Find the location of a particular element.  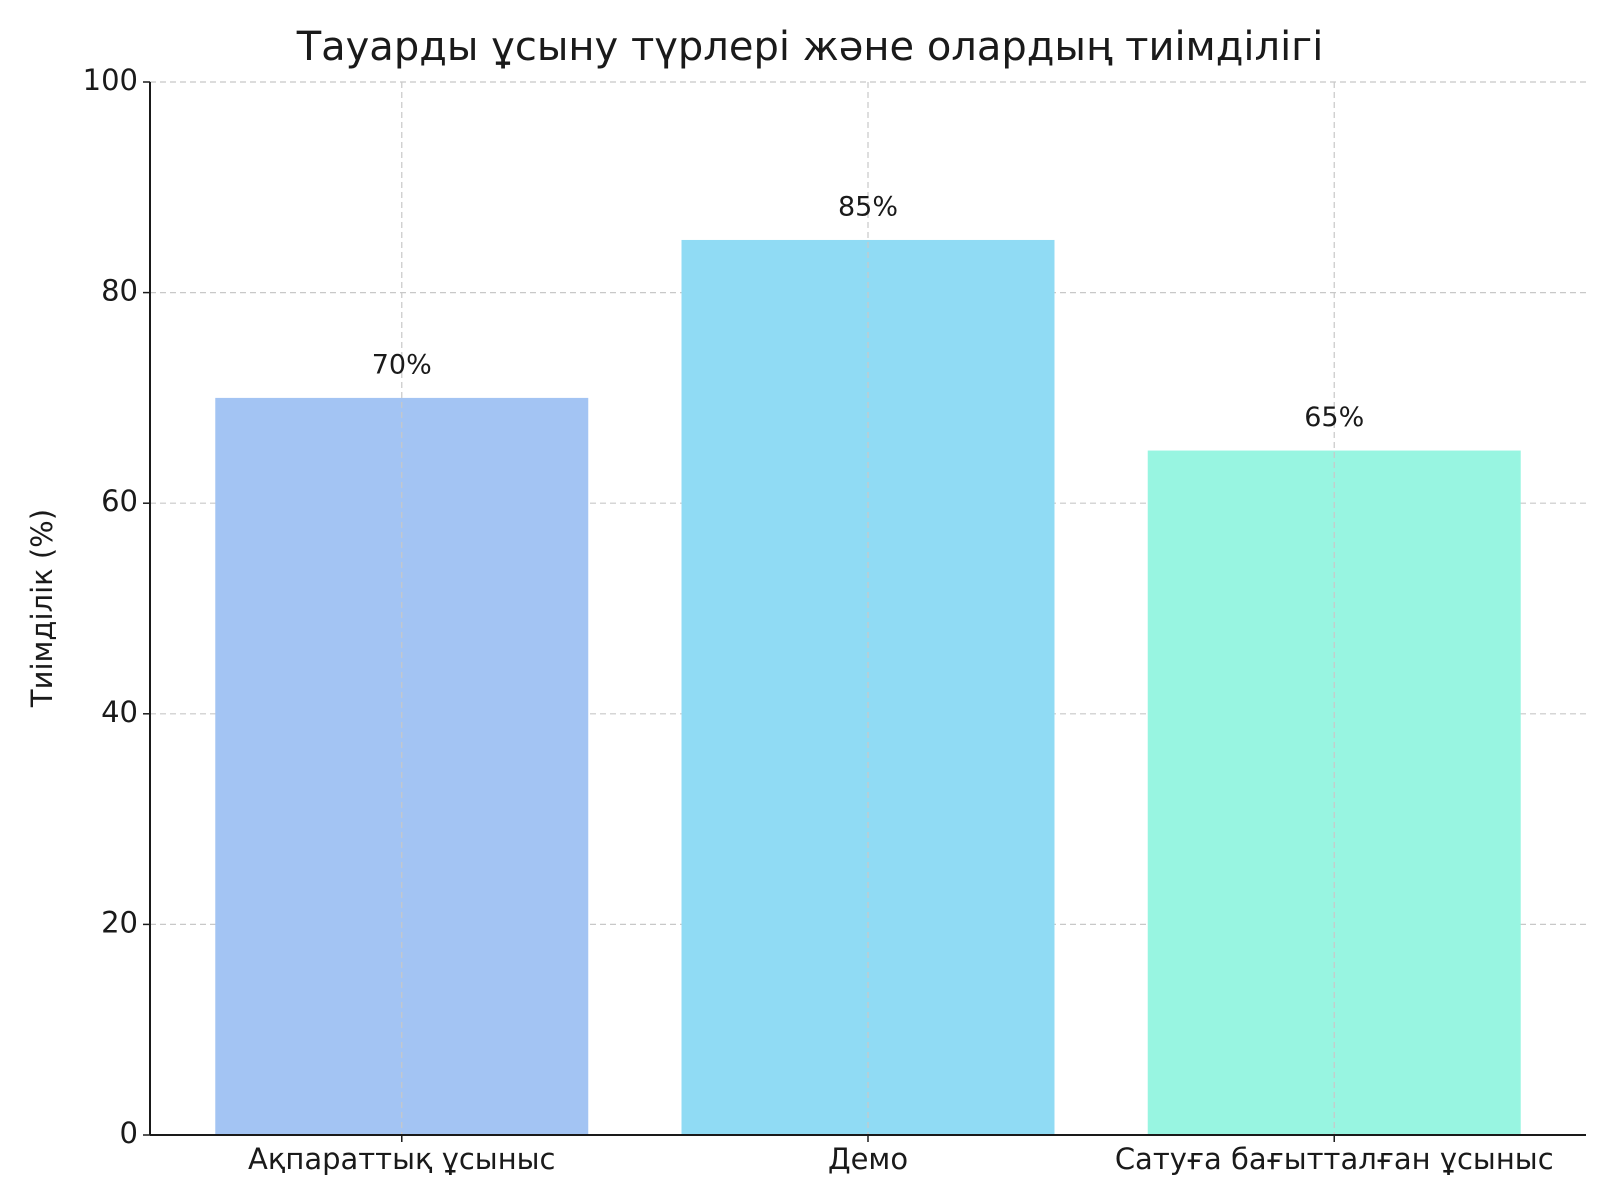

y-tick-label: 80 is located at coordinates (119, 291).